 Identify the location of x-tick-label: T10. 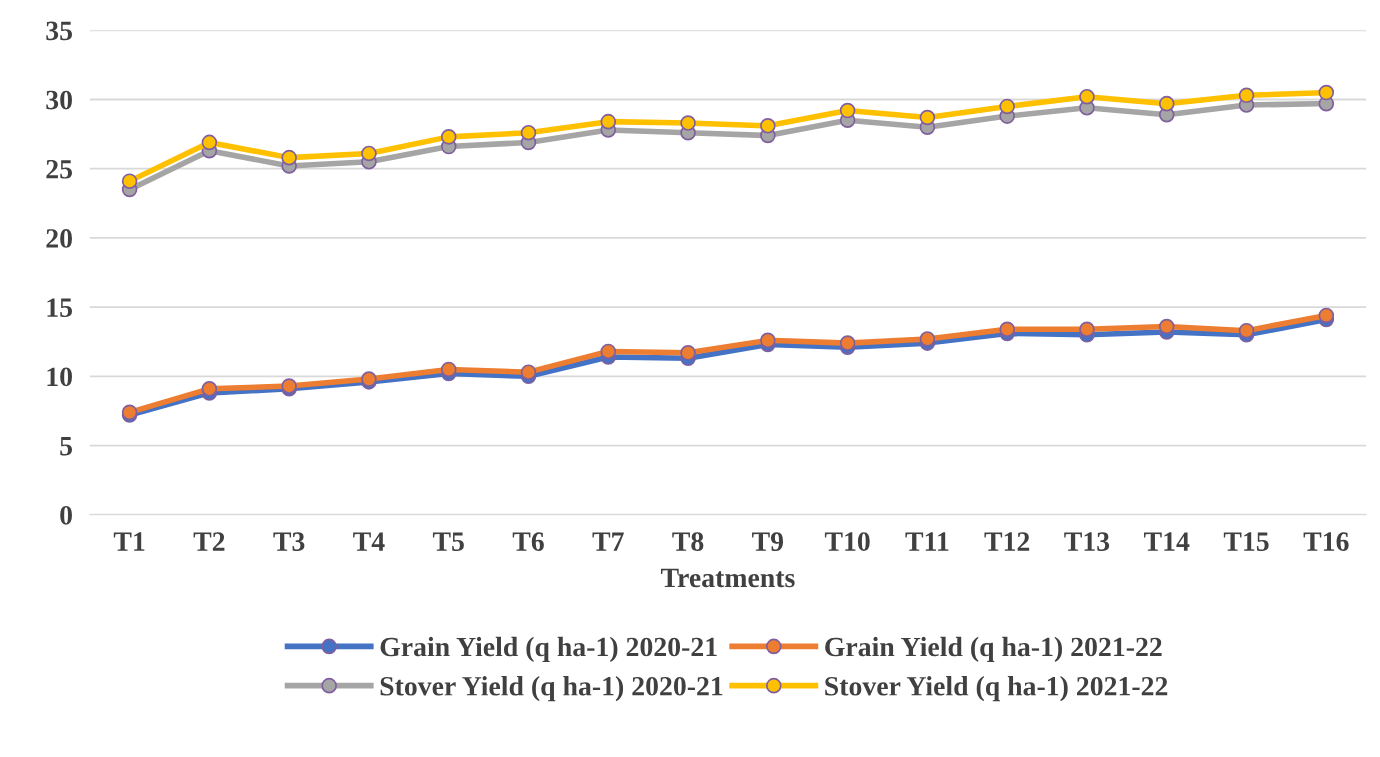
(847, 541).